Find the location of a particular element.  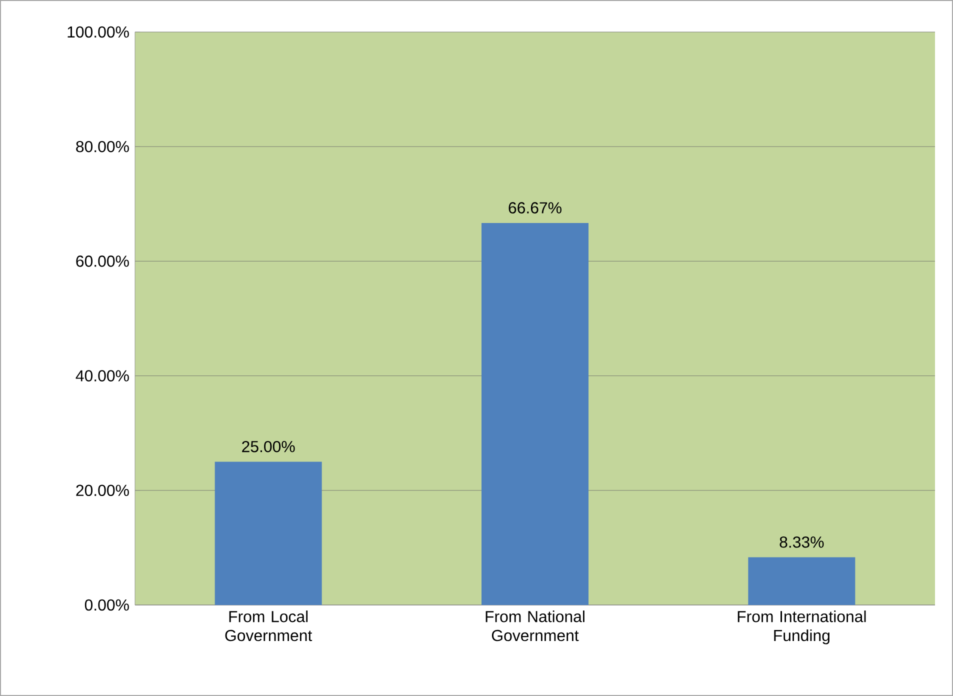

data-label: 8.33% is located at coordinates (802, 542).